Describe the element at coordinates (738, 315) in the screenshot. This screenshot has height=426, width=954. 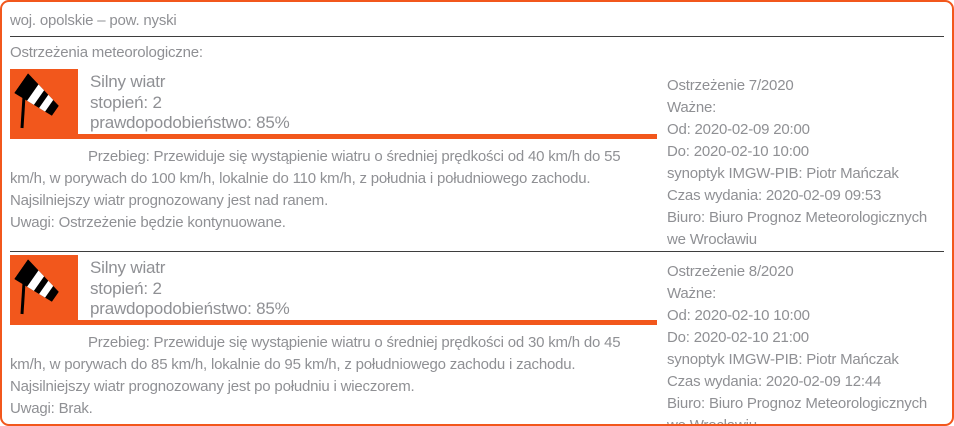
I see `warning-valid-from: Od: 2020-02-10 10:00` at that location.